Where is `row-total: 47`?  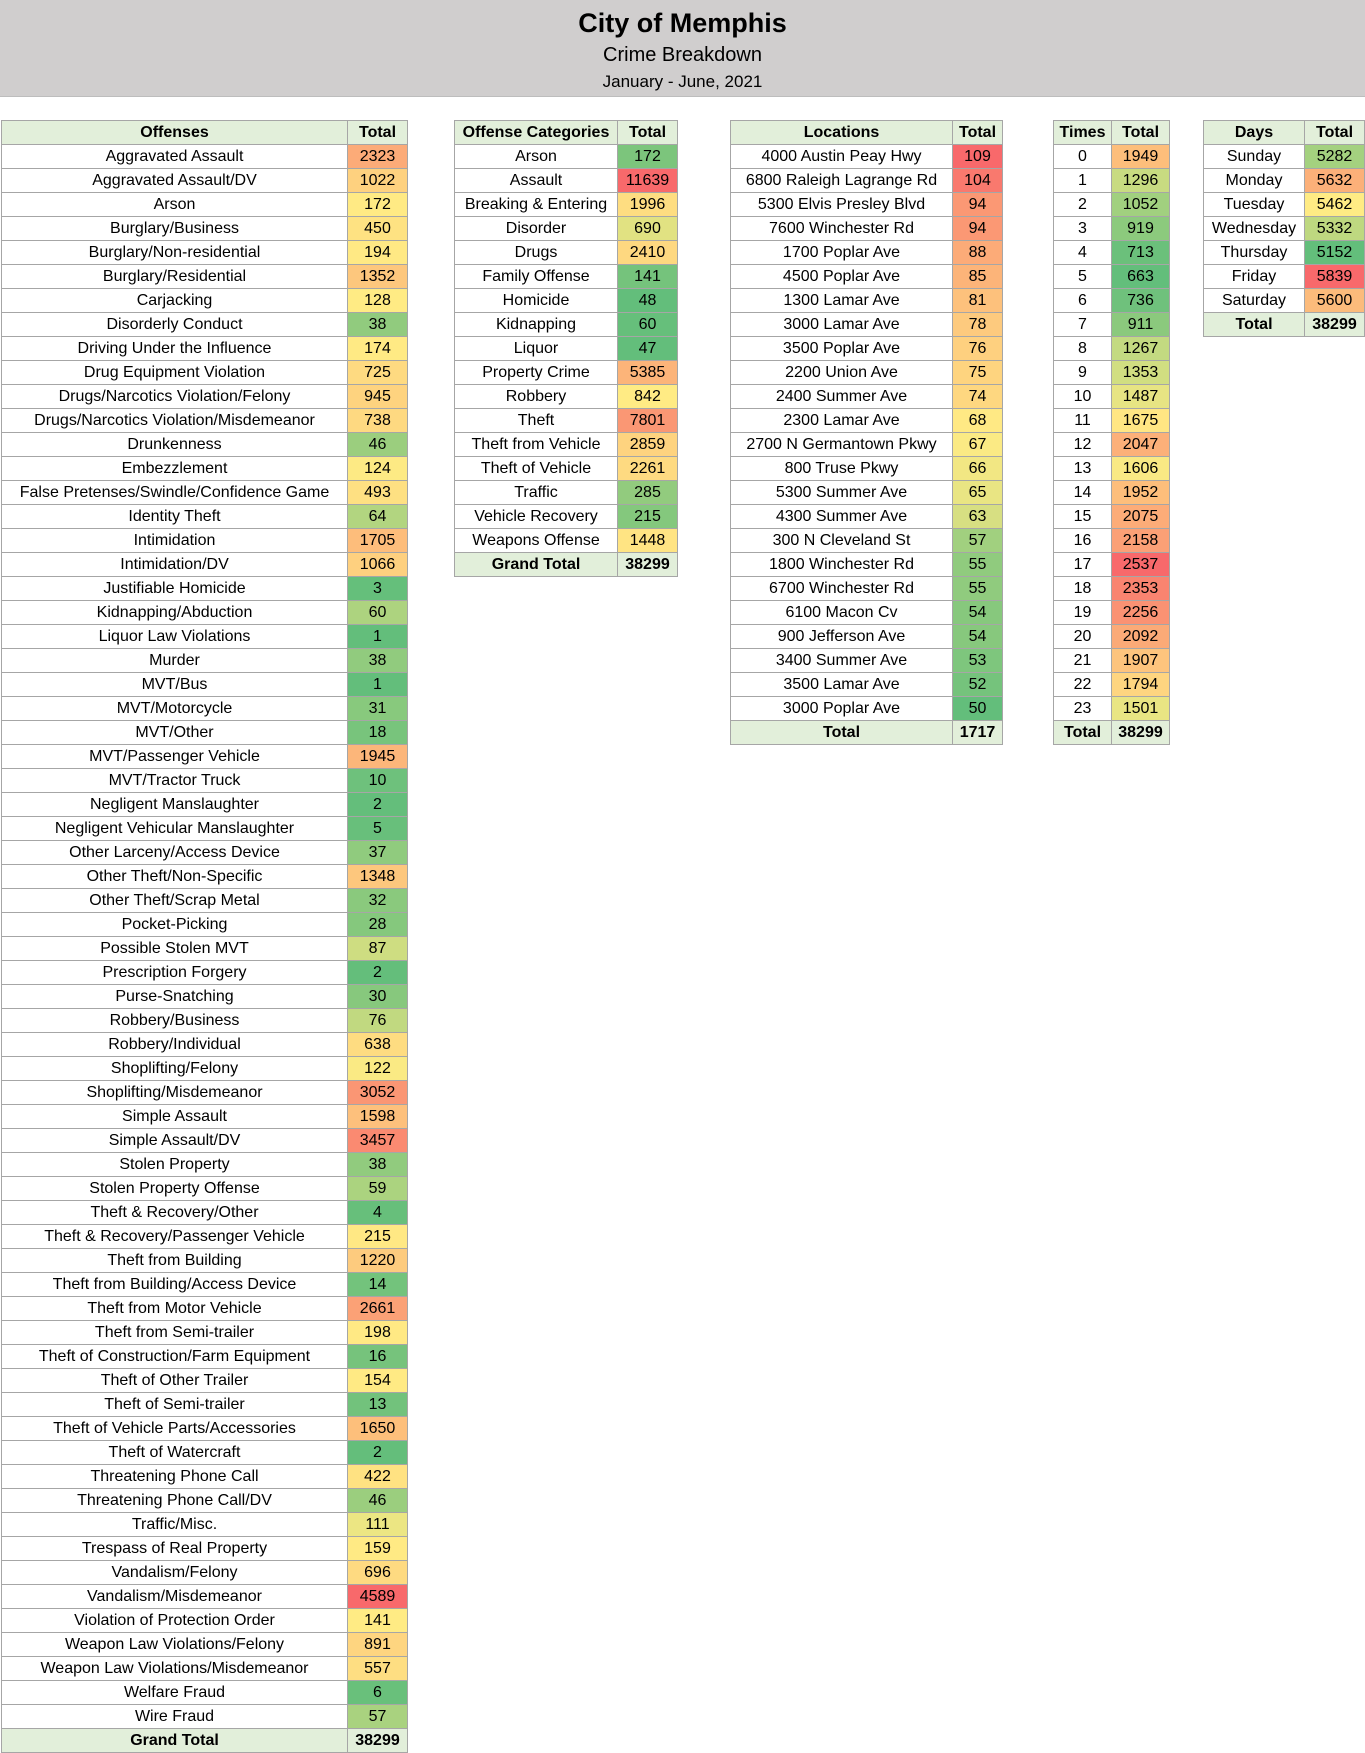 row-total: 47 is located at coordinates (647, 348).